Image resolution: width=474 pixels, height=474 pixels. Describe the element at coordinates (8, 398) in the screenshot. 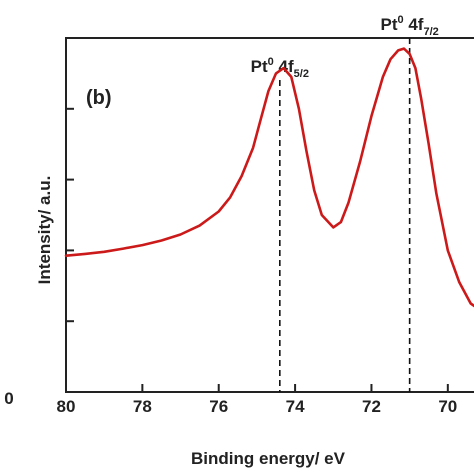

I see `x-tick-label-cut: 0` at that location.